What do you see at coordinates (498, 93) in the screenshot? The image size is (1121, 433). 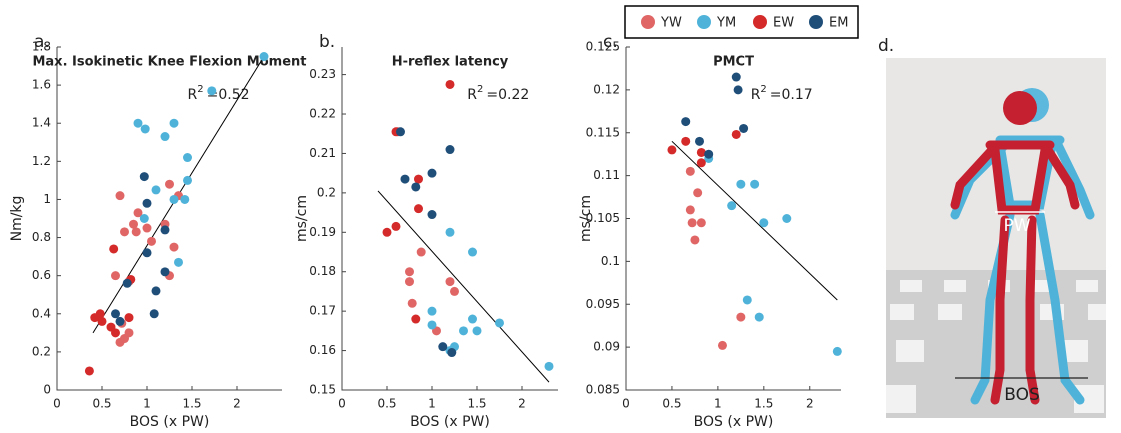 I see `r2-annotation: R2 =0.22` at bounding box center [498, 93].